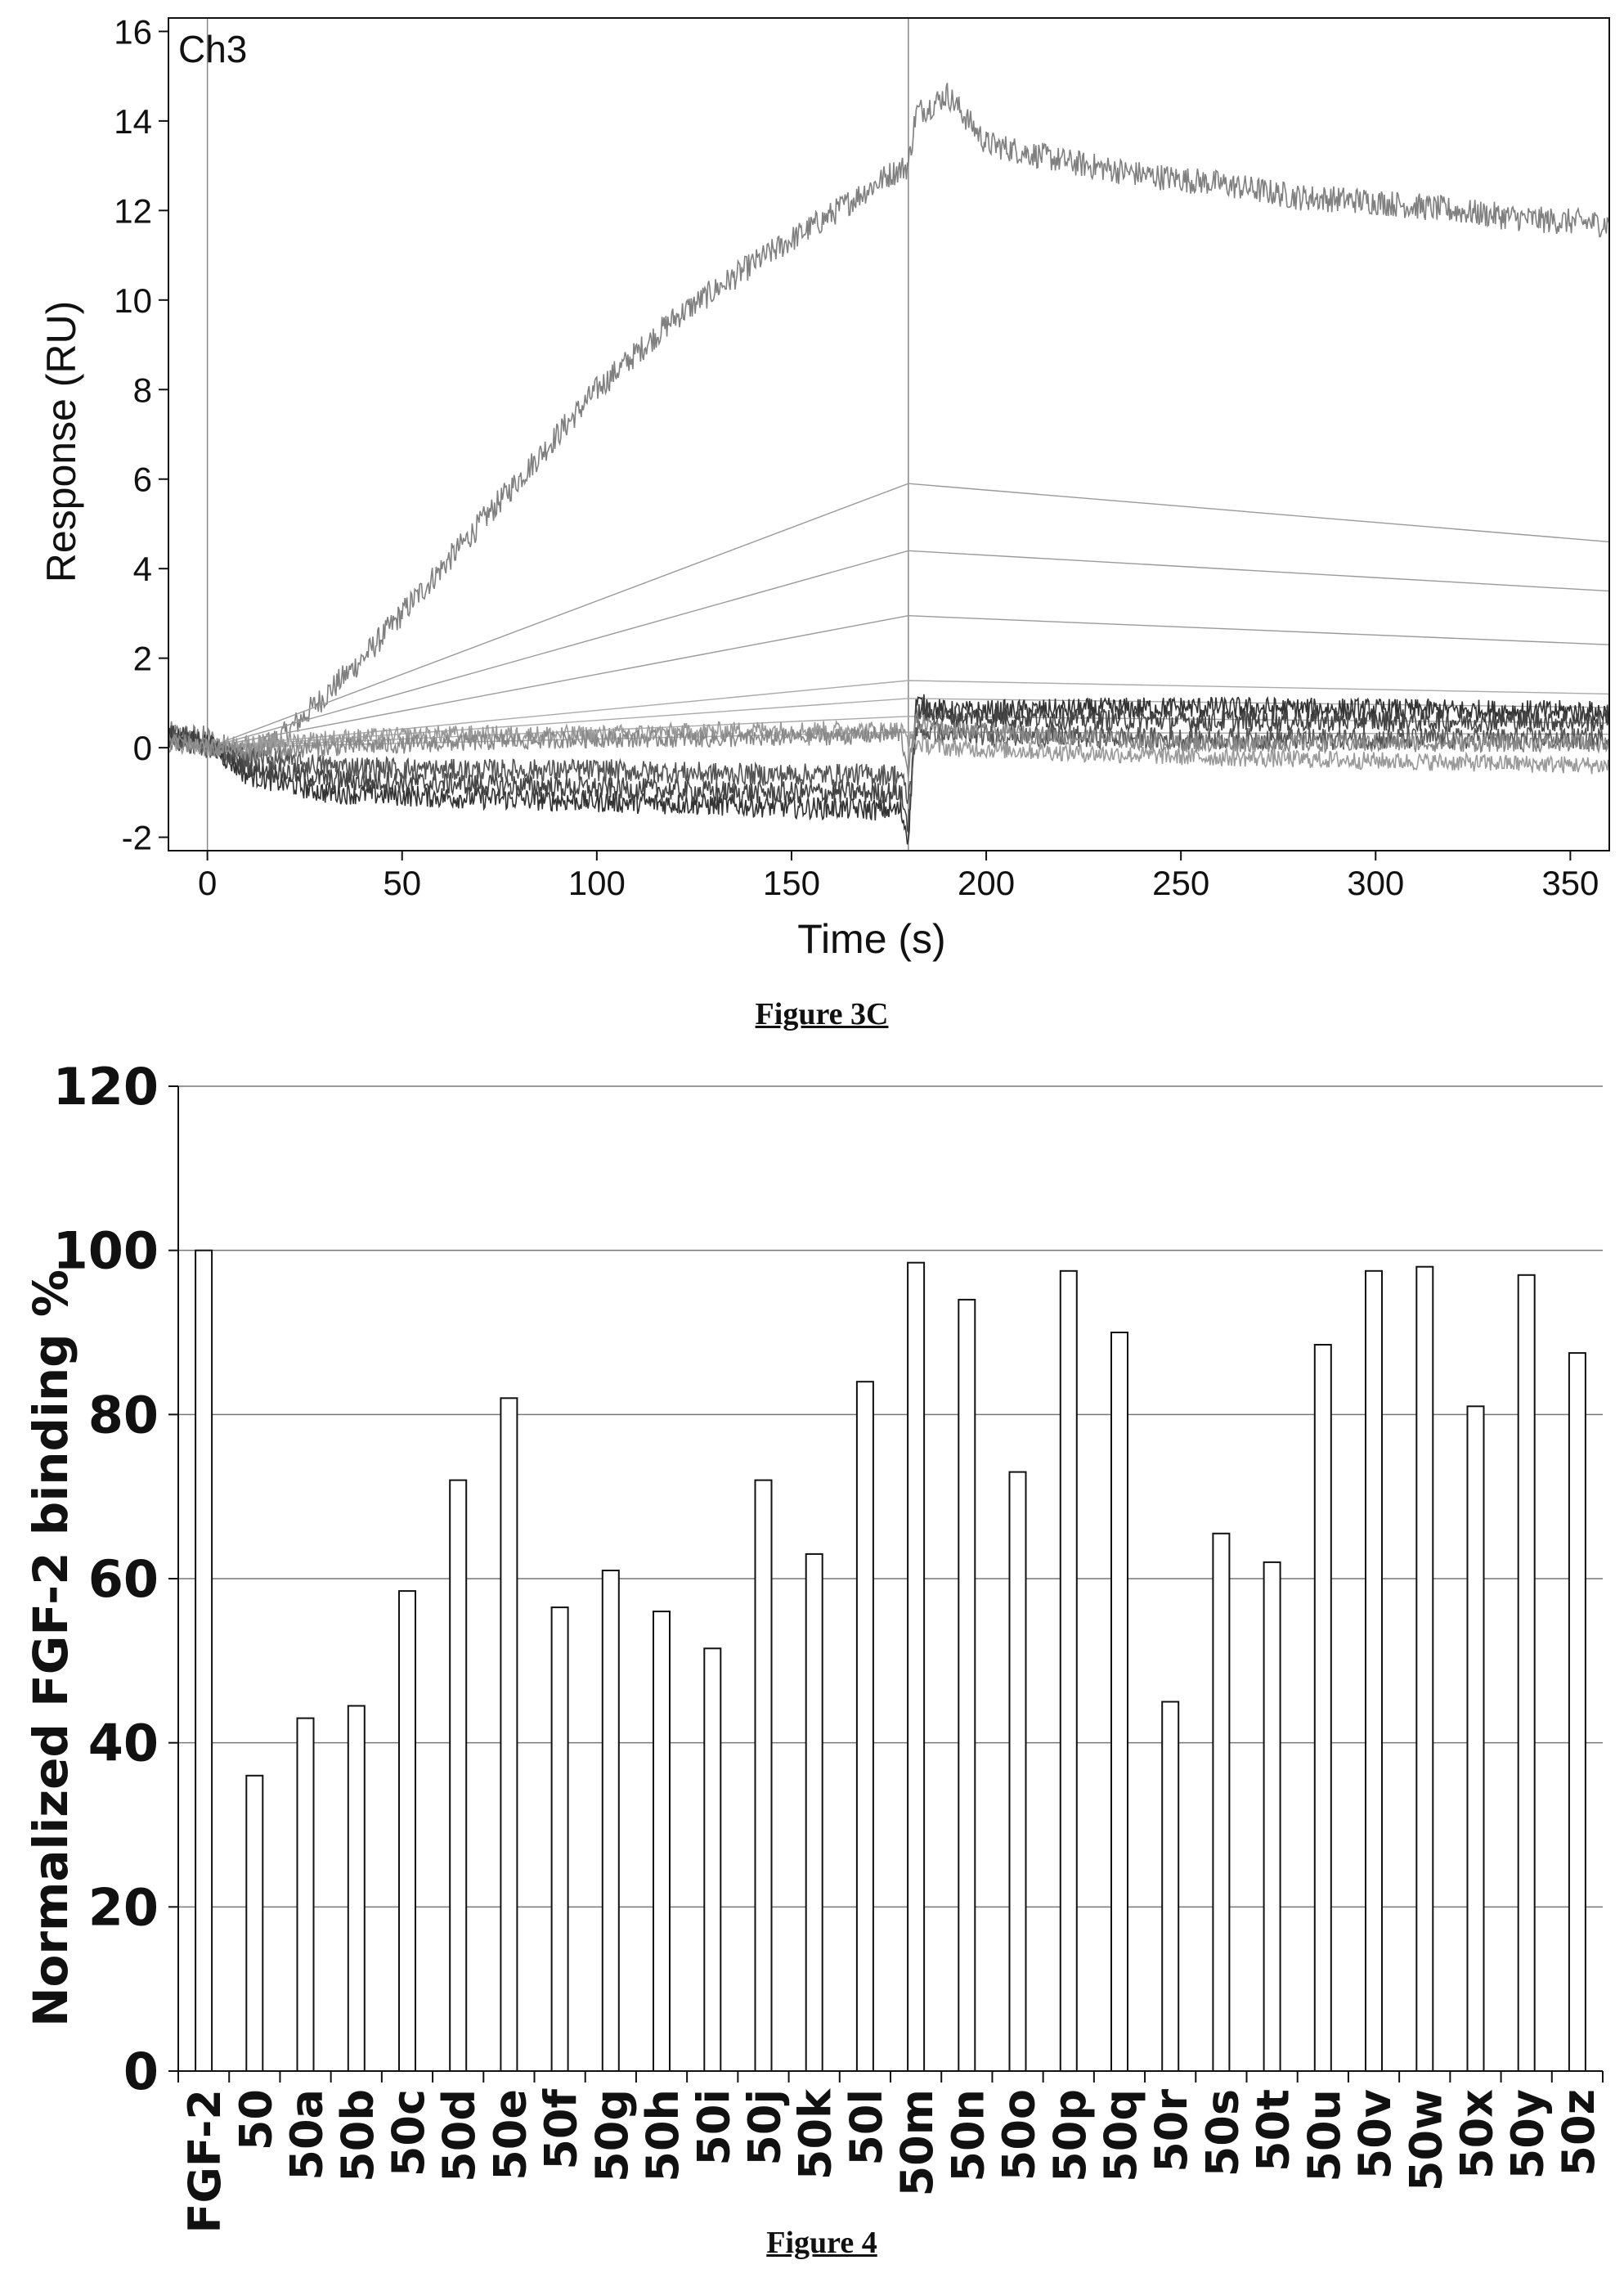 The height and width of the screenshot is (2278, 1624). What do you see at coordinates (133, 122) in the screenshot?
I see `y-tick-label: 14` at bounding box center [133, 122].